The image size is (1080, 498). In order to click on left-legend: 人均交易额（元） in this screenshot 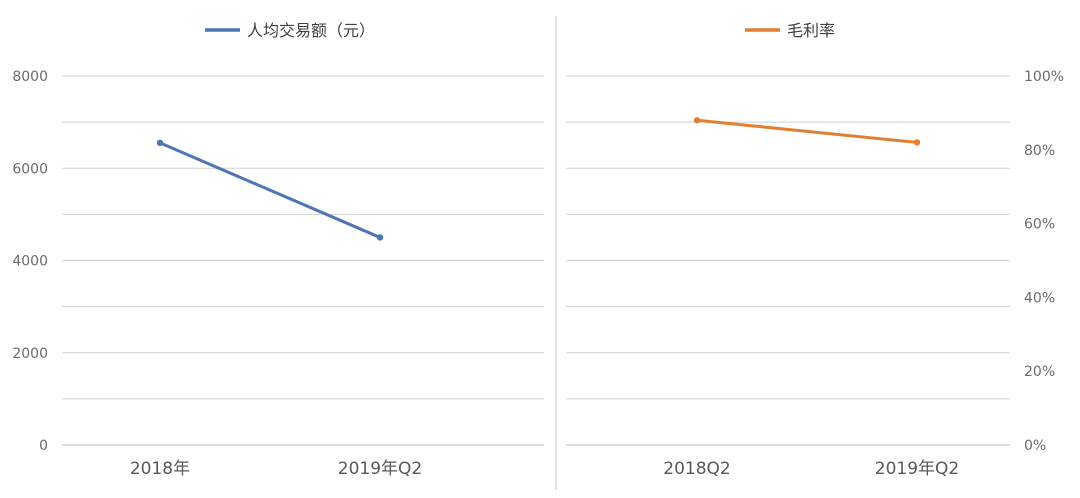, I will do `click(290, 30)`.